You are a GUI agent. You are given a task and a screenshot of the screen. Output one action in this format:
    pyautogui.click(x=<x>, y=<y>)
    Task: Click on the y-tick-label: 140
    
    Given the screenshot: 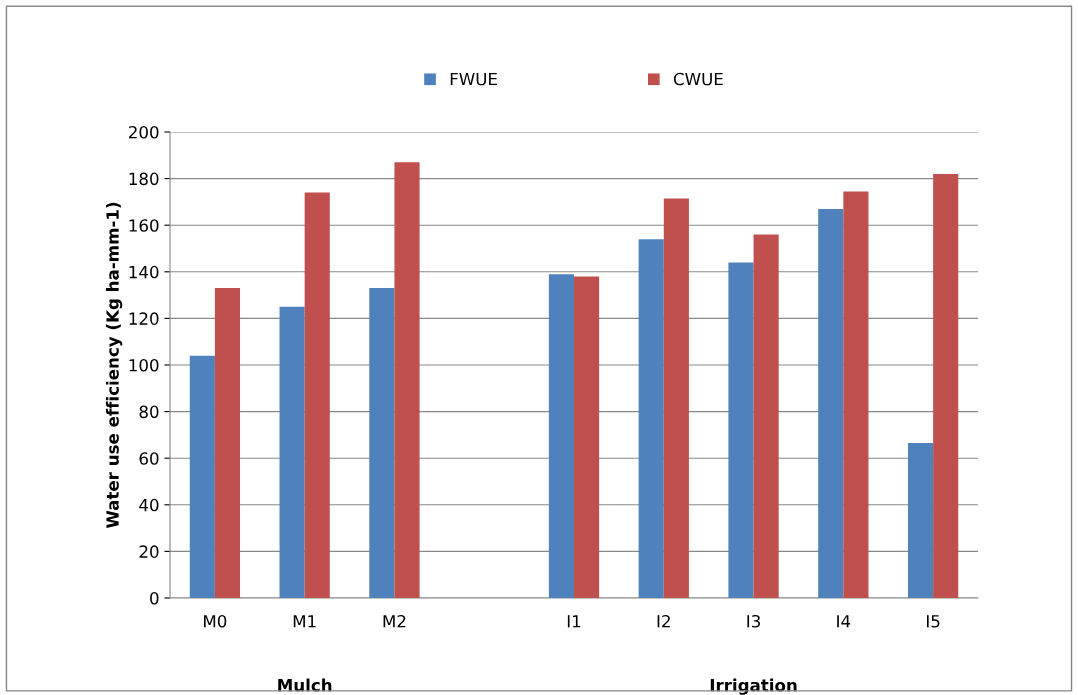 What is the action you would take?
    pyautogui.click(x=144, y=272)
    